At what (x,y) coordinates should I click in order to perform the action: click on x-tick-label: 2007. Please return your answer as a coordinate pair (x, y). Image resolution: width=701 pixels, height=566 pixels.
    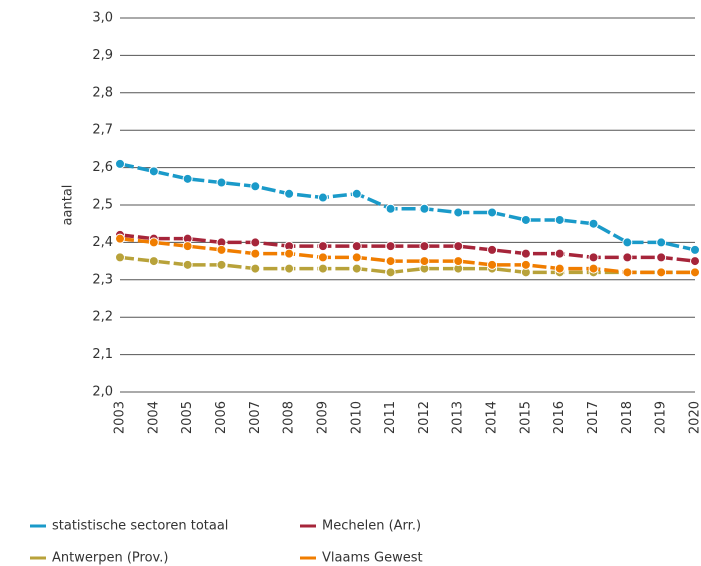
    Looking at the image, I should click on (255, 417).